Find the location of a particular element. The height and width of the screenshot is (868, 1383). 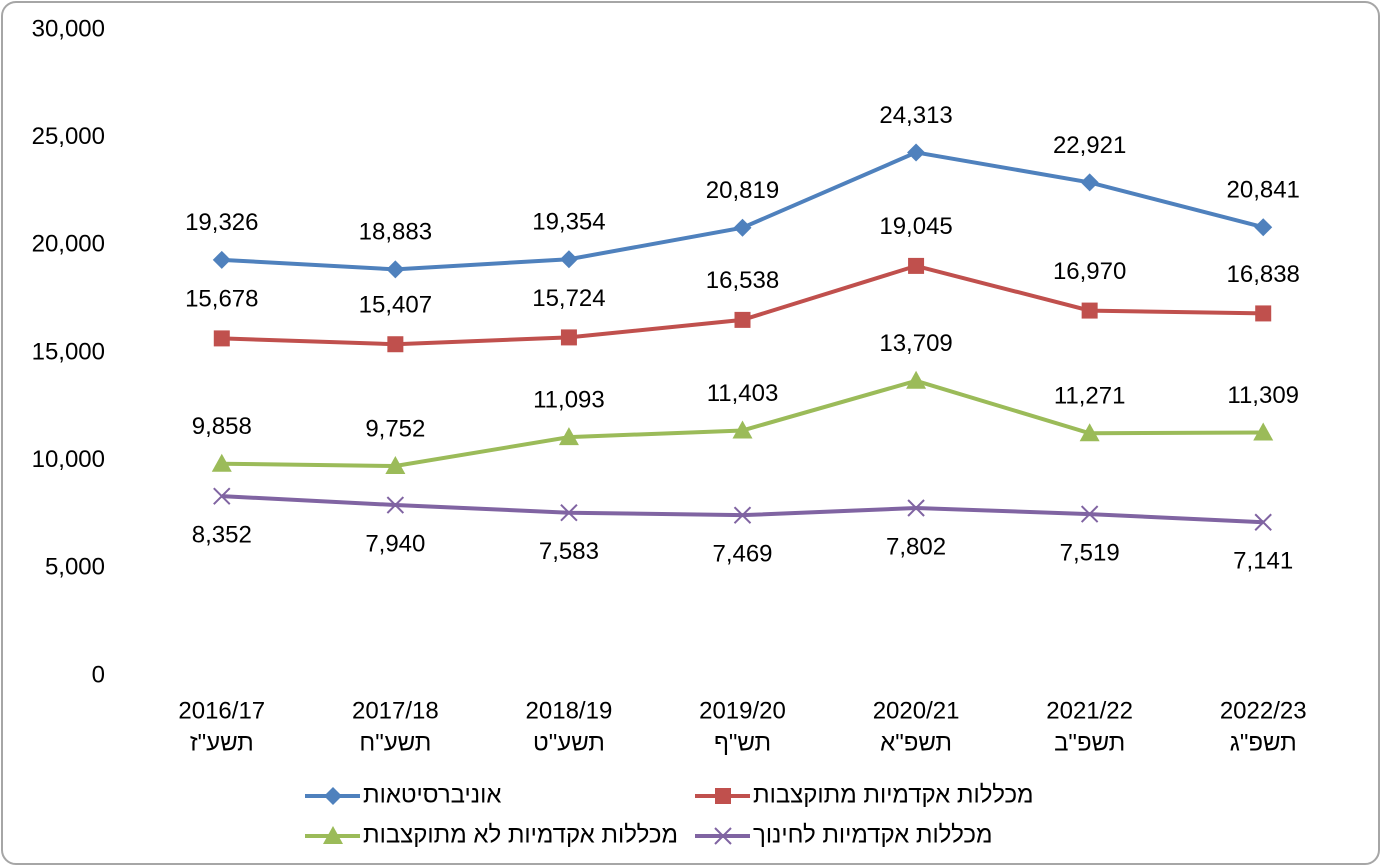

data-label: 11,271 is located at coordinates (1090, 396).